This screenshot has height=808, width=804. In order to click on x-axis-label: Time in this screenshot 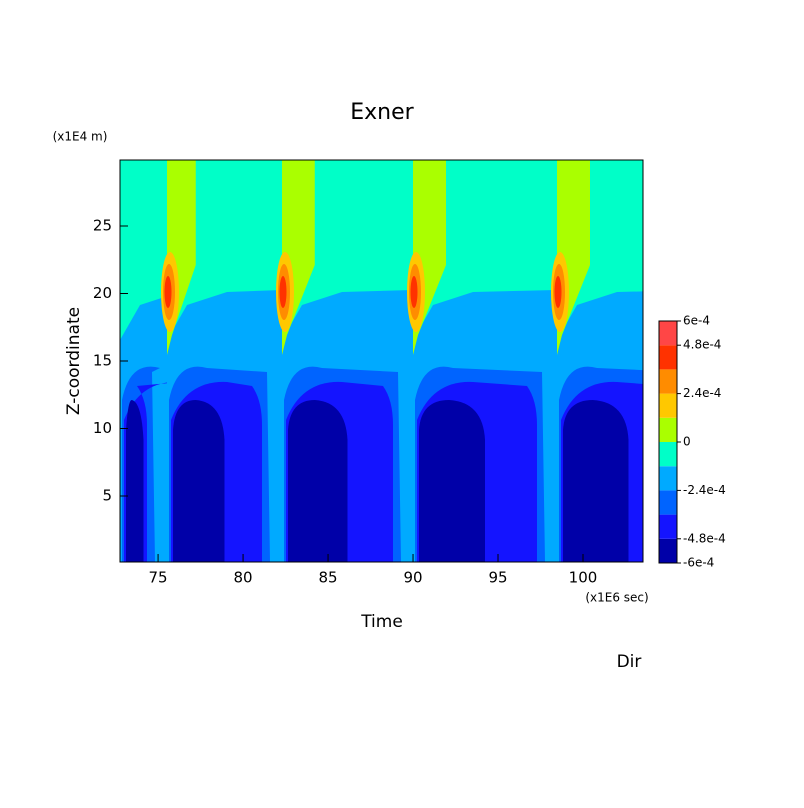, I will do `click(381, 622)`.